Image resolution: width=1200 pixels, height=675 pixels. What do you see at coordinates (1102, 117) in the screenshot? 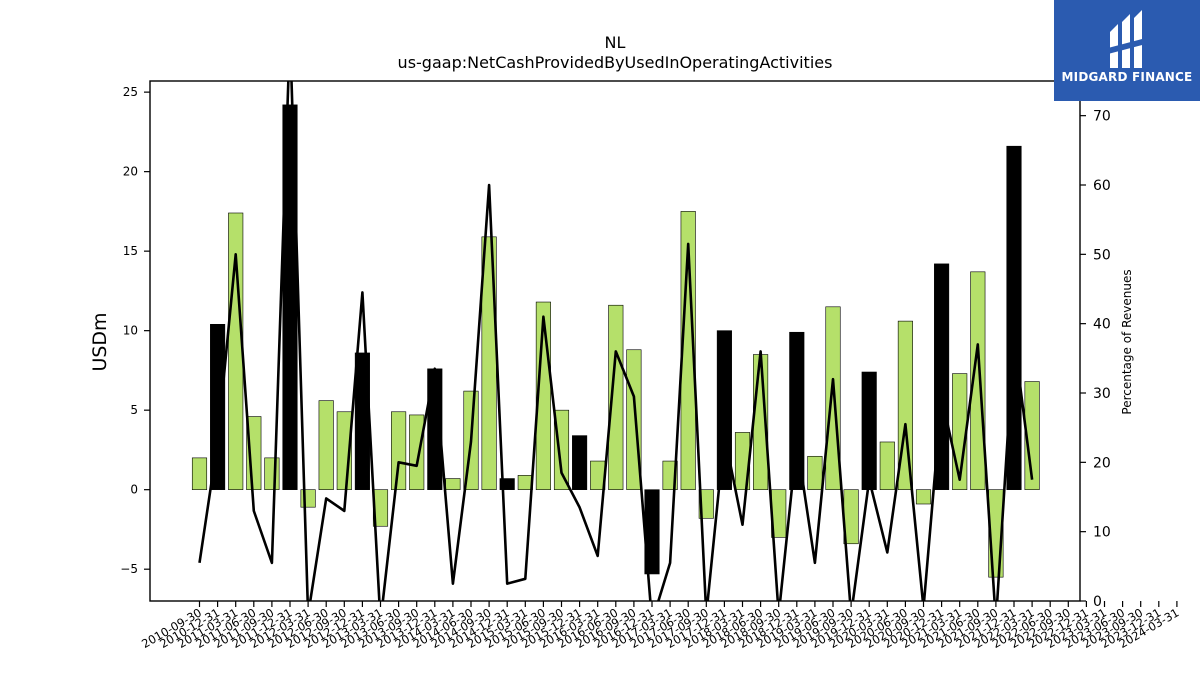
I see `y2-tick-label: 70` at bounding box center [1102, 117].